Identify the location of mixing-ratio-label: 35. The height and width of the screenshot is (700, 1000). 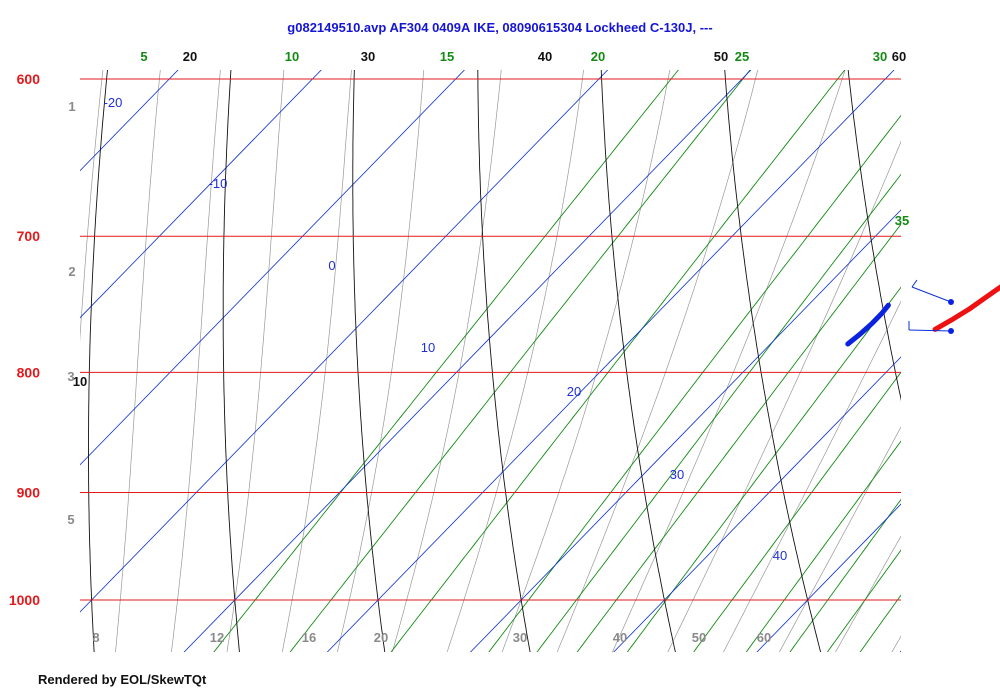
(902, 220).